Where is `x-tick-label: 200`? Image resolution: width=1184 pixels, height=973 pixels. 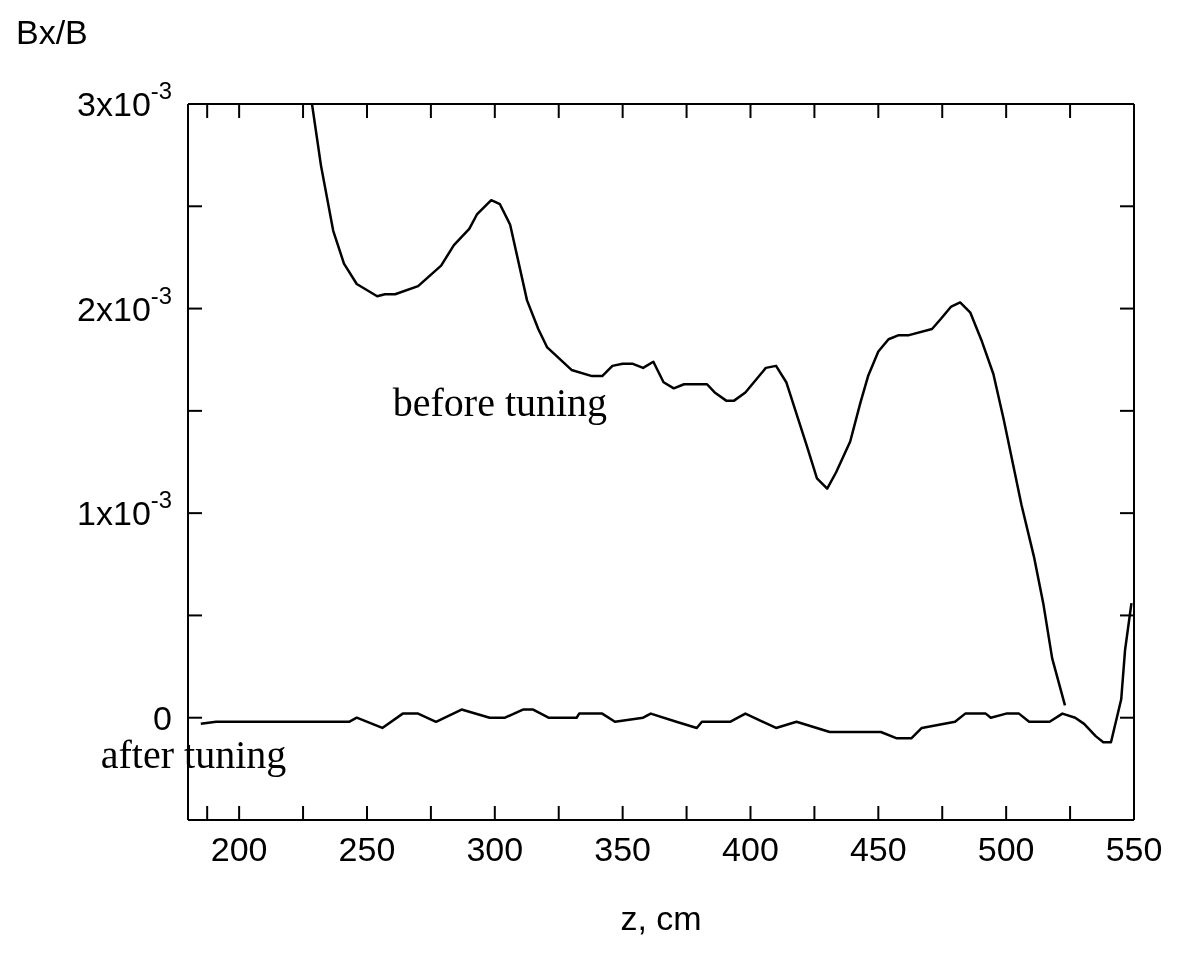
x-tick-label: 200 is located at coordinates (239, 848).